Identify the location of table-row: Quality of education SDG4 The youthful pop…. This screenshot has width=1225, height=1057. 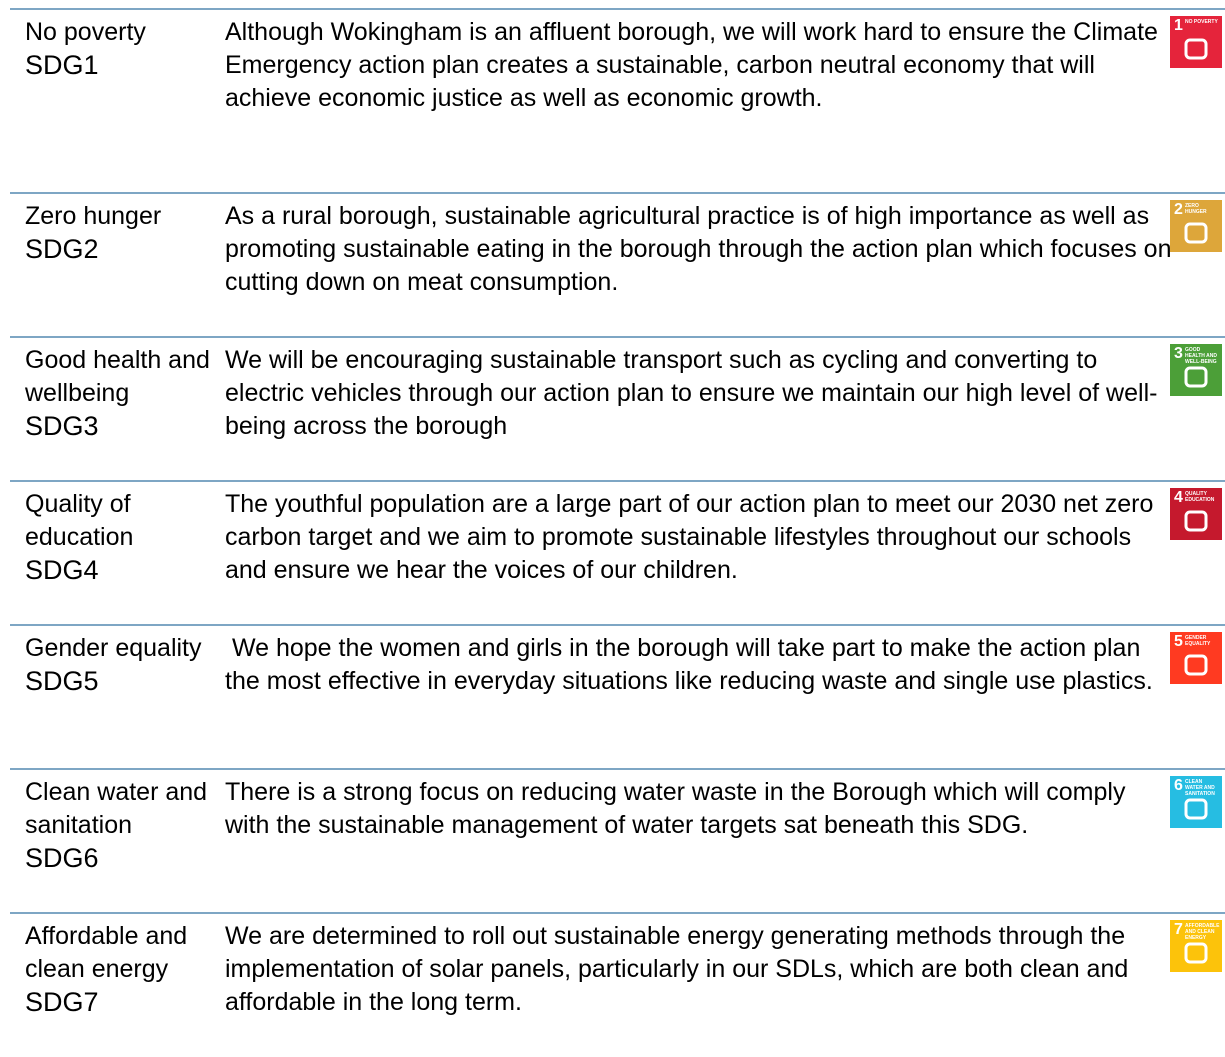
(617, 552).